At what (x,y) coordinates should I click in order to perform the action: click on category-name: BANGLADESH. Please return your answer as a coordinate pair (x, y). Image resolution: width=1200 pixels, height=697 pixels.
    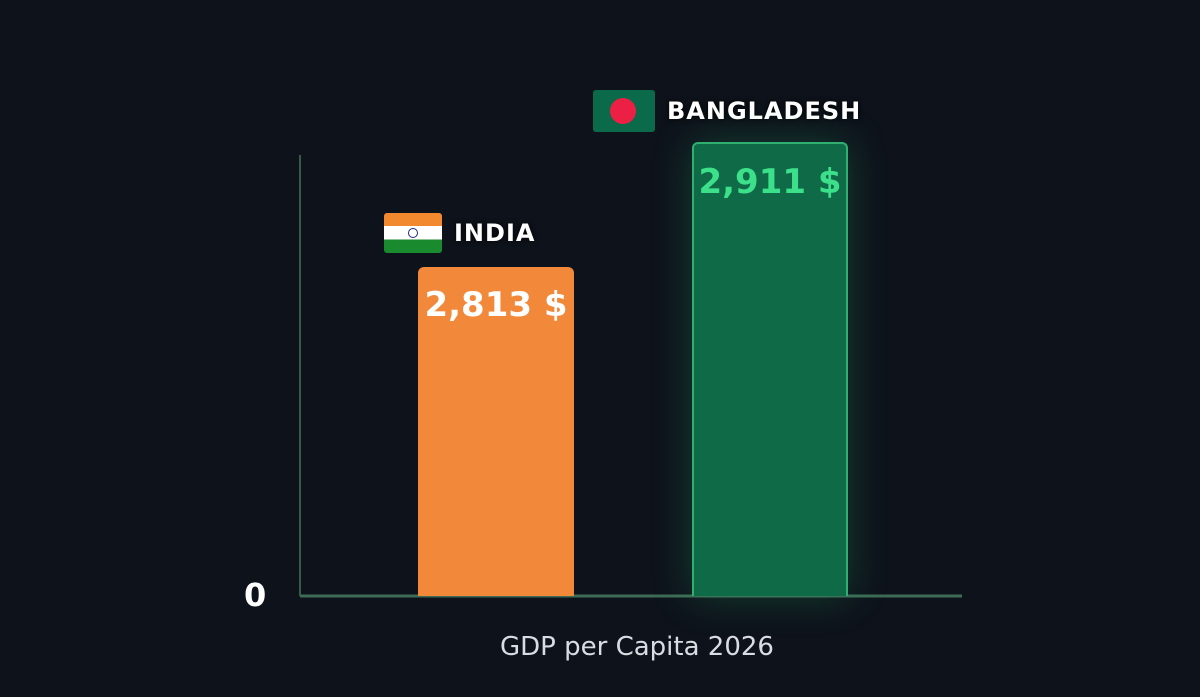
    Looking at the image, I should click on (764, 110).